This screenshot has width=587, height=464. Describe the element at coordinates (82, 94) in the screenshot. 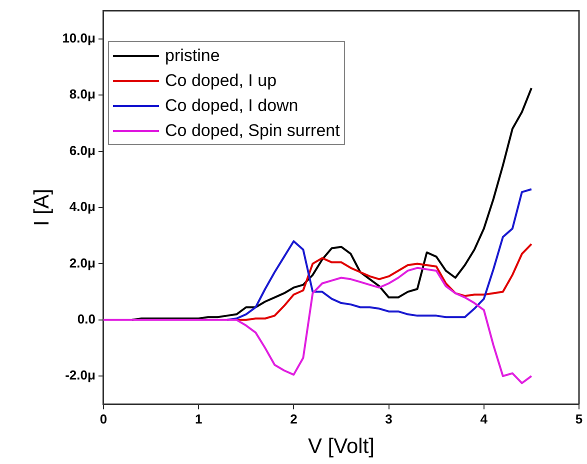

I see `y-tick-label: 8.0μ` at that location.